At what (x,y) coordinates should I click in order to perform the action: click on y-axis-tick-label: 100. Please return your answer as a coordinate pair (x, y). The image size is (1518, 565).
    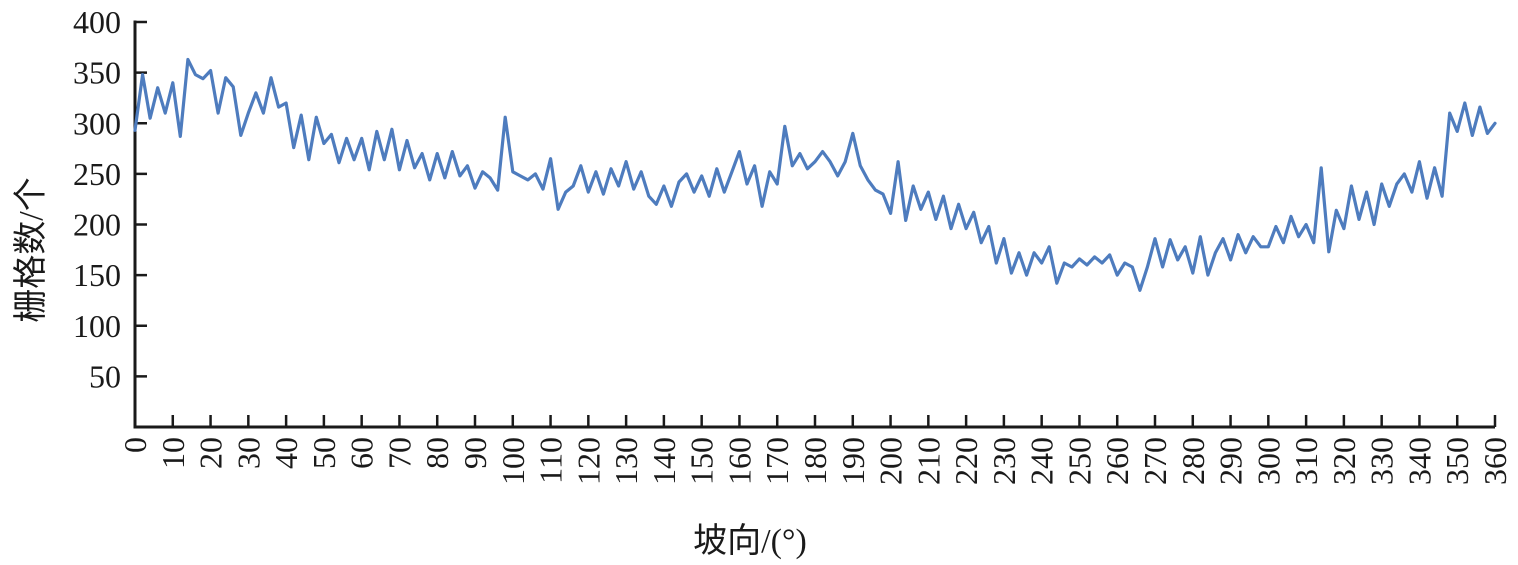
    Looking at the image, I should click on (97, 326).